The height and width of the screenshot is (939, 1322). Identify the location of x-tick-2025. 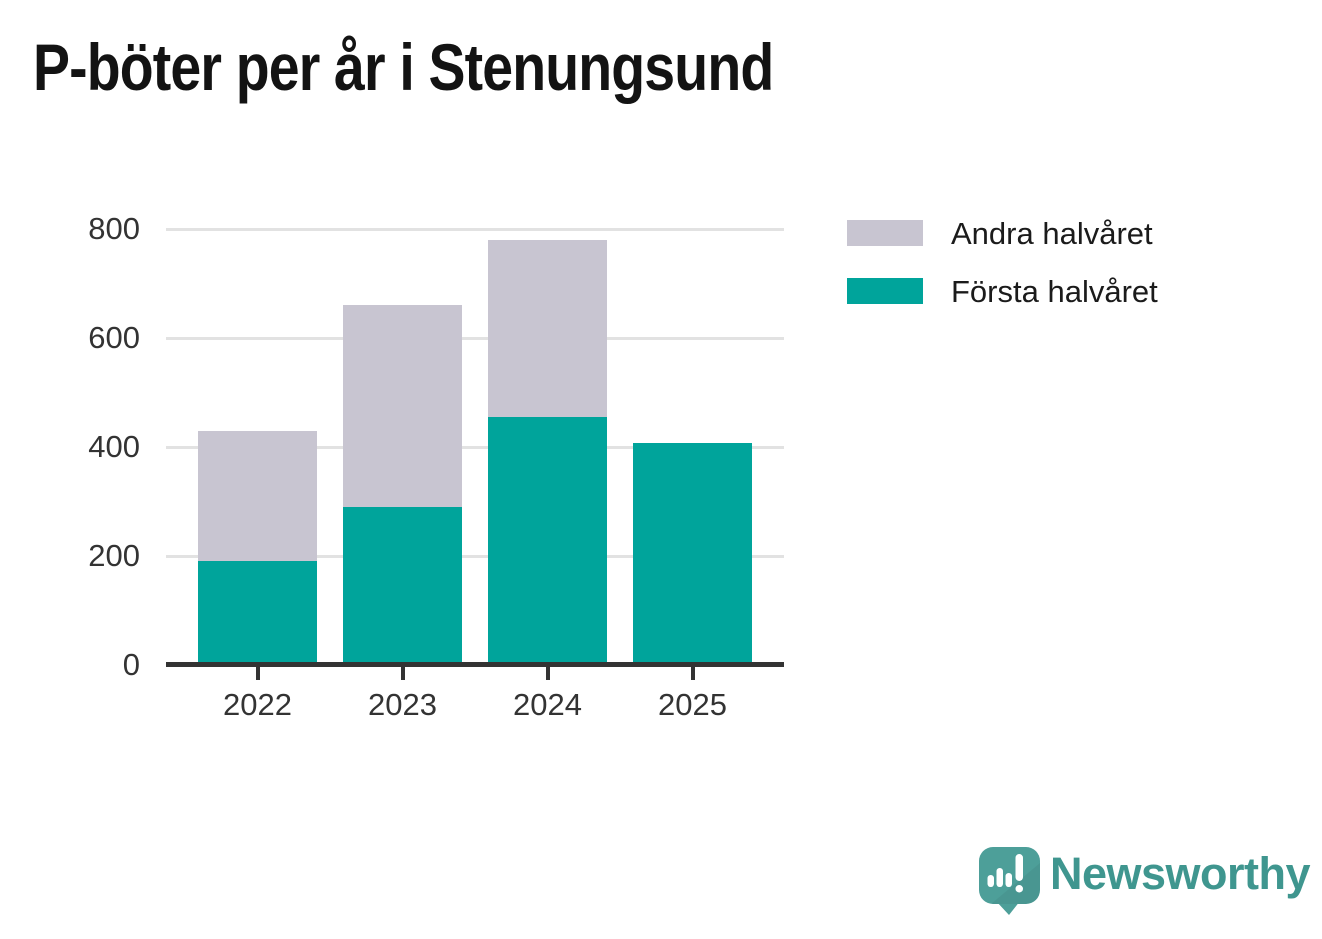
(692, 673).